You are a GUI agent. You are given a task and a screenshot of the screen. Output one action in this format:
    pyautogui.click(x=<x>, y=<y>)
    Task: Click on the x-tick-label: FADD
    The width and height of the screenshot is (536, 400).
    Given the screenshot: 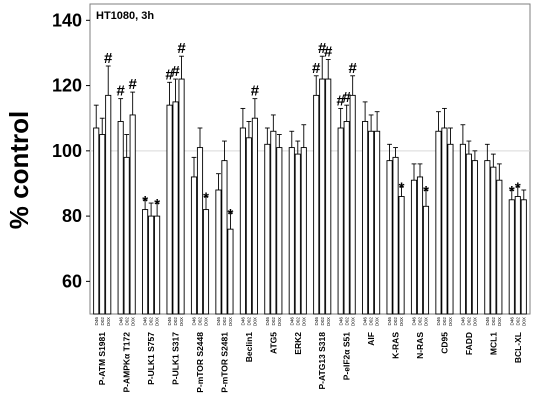 What is the action you would take?
    pyautogui.click(x=469, y=343)
    